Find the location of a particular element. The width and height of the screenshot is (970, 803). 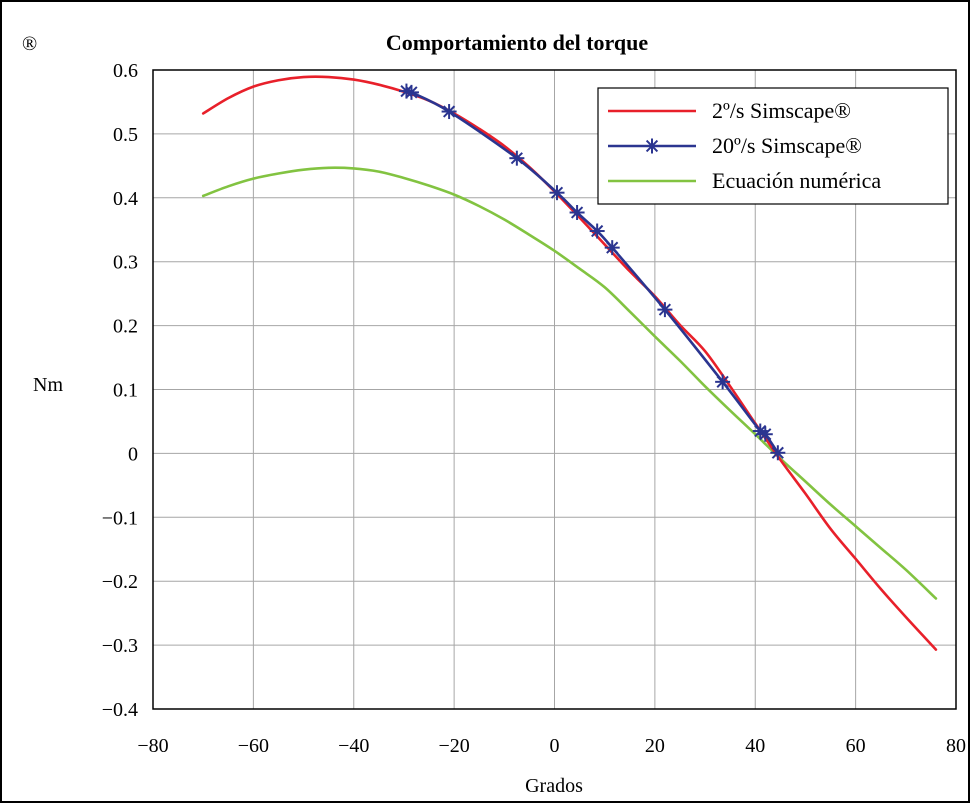

y-tick-label: 0.6 is located at coordinates (125, 71).